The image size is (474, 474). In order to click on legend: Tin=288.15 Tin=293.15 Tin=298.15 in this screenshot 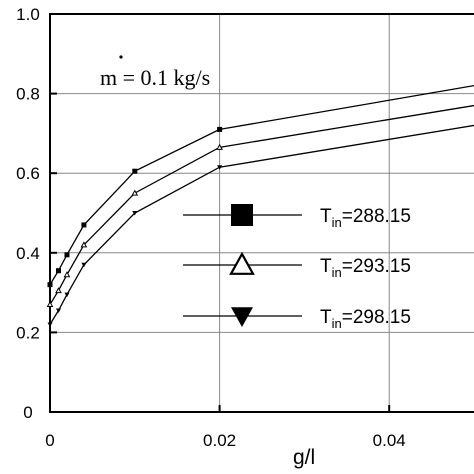, I will do `click(297, 267)`.